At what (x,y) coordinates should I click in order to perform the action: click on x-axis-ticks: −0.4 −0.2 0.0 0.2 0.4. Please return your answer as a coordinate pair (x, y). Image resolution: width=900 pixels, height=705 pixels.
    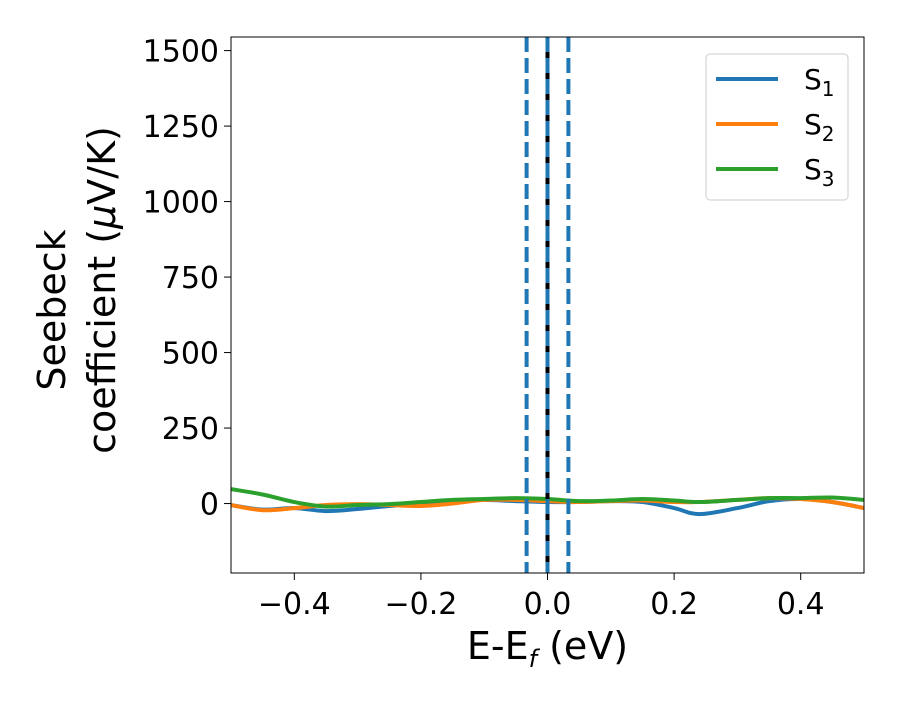
    Looking at the image, I should click on (541, 597).